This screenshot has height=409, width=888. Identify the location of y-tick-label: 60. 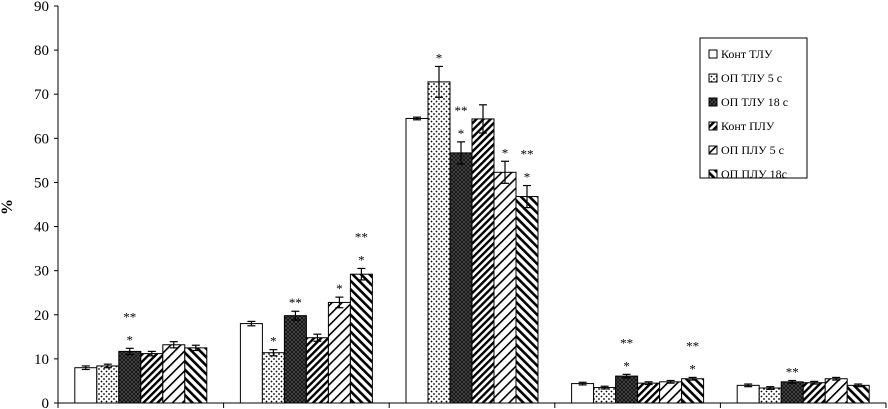
(41, 139).